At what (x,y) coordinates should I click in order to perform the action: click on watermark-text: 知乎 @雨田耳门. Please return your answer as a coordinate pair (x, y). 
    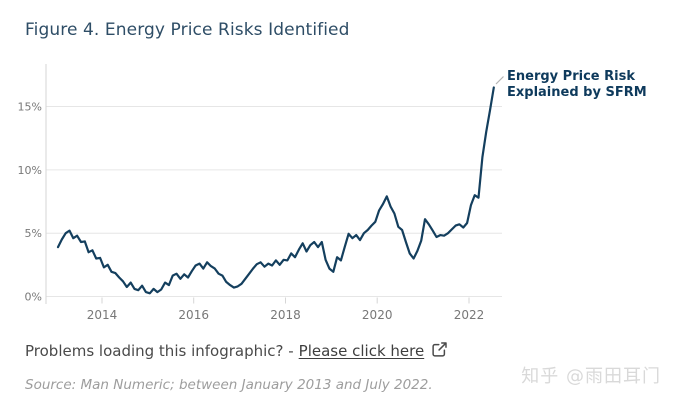
    Looking at the image, I should click on (591, 376).